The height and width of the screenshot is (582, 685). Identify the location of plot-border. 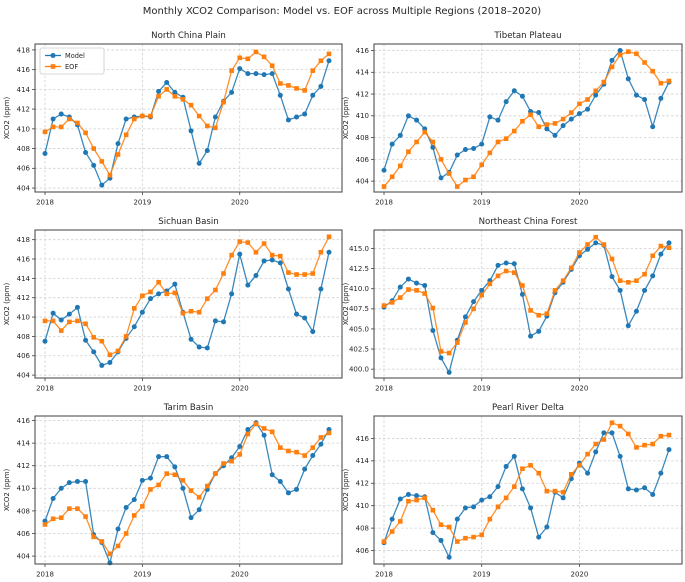
(528, 118).